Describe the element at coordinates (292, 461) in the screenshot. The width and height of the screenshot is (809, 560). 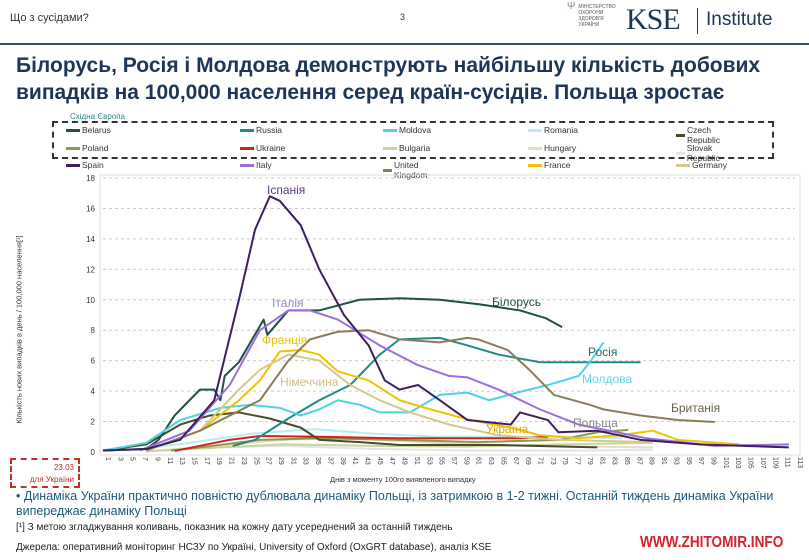
I see `x-tick-label: 31` at that location.